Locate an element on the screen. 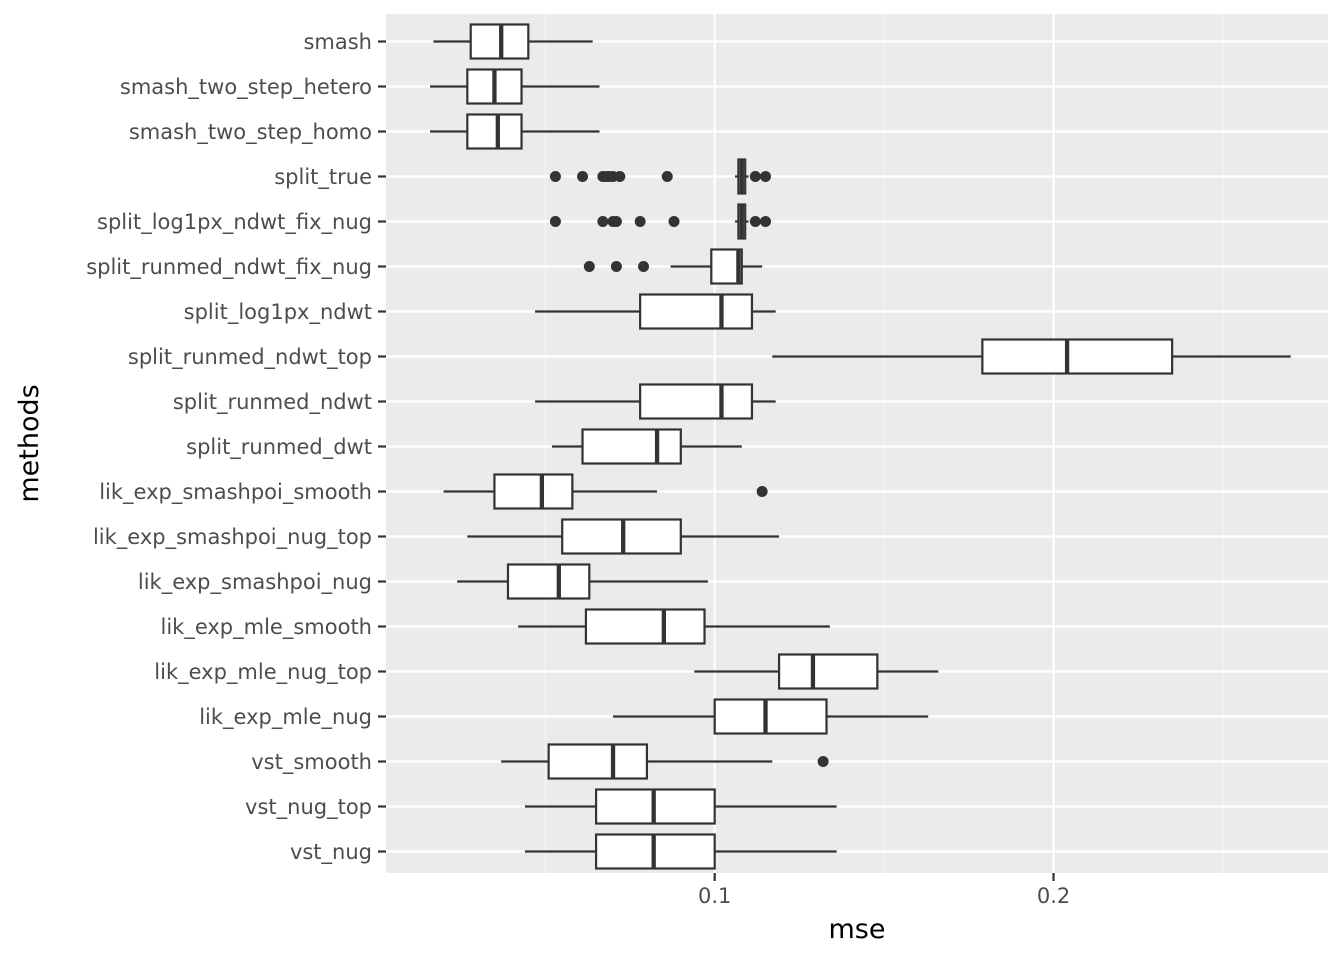  box-smash is located at coordinates (513, 41).